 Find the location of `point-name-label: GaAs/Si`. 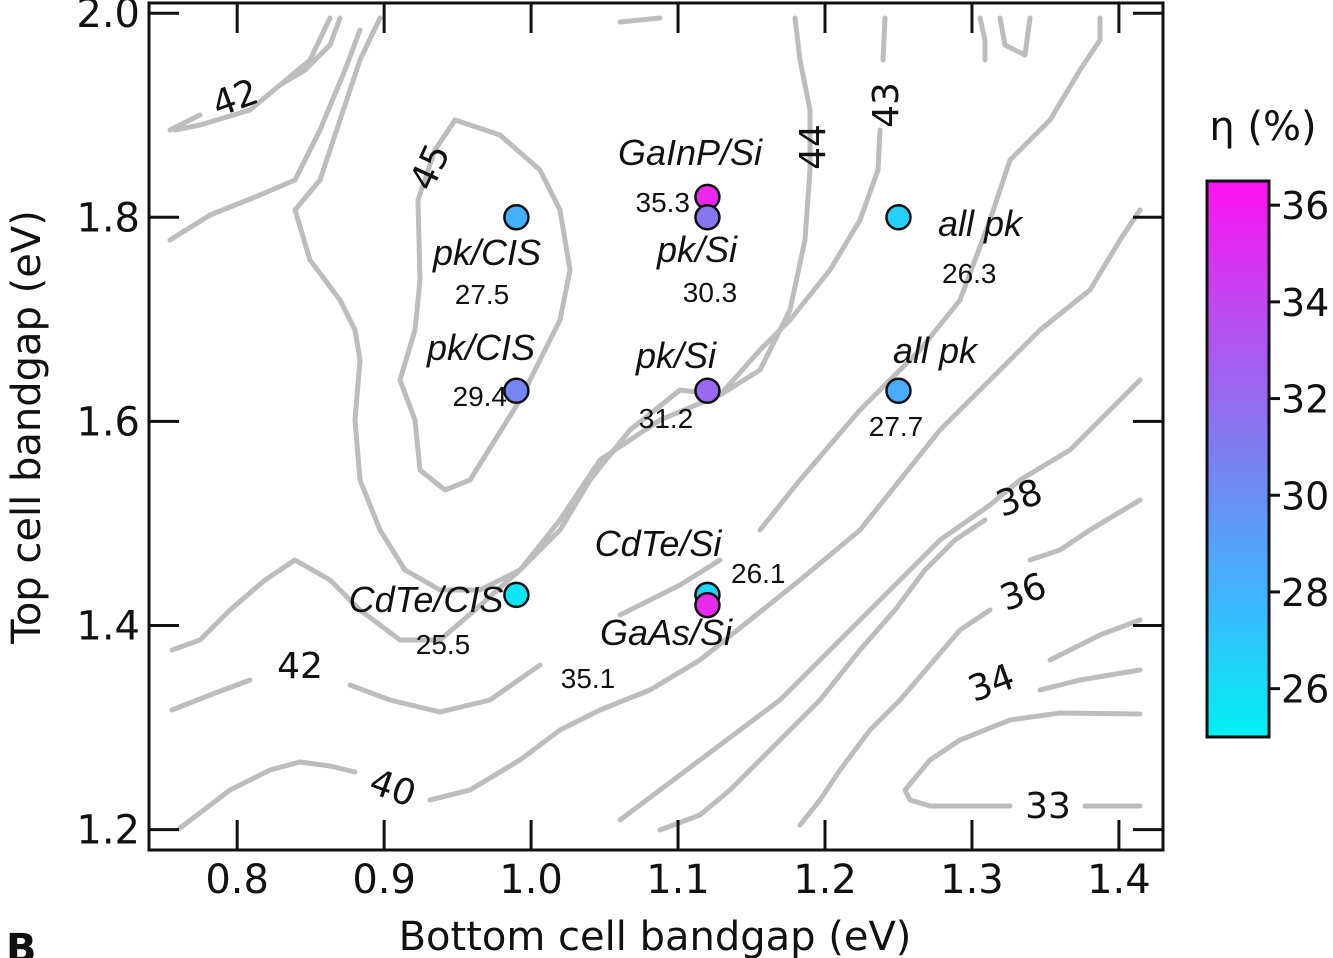

point-name-label: GaAs/Si is located at coordinates (666, 632).